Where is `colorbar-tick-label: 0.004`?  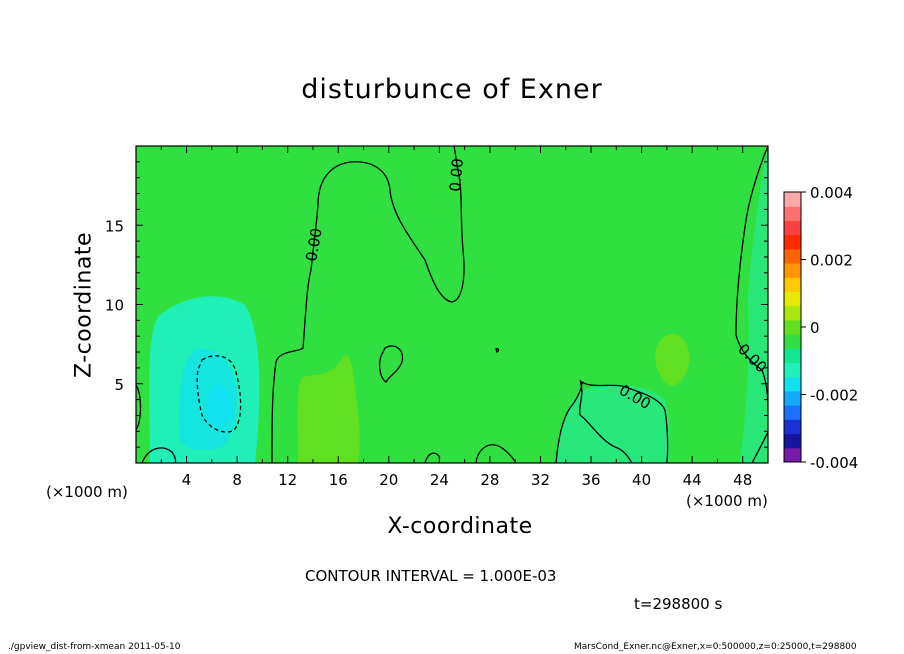
colorbar-tick-label: 0.004 is located at coordinates (831, 193).